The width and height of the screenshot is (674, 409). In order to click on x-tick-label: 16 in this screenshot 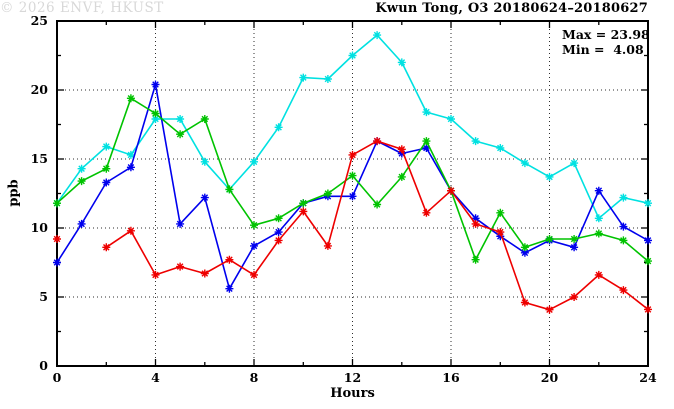, I will do `click(451, 377)`.